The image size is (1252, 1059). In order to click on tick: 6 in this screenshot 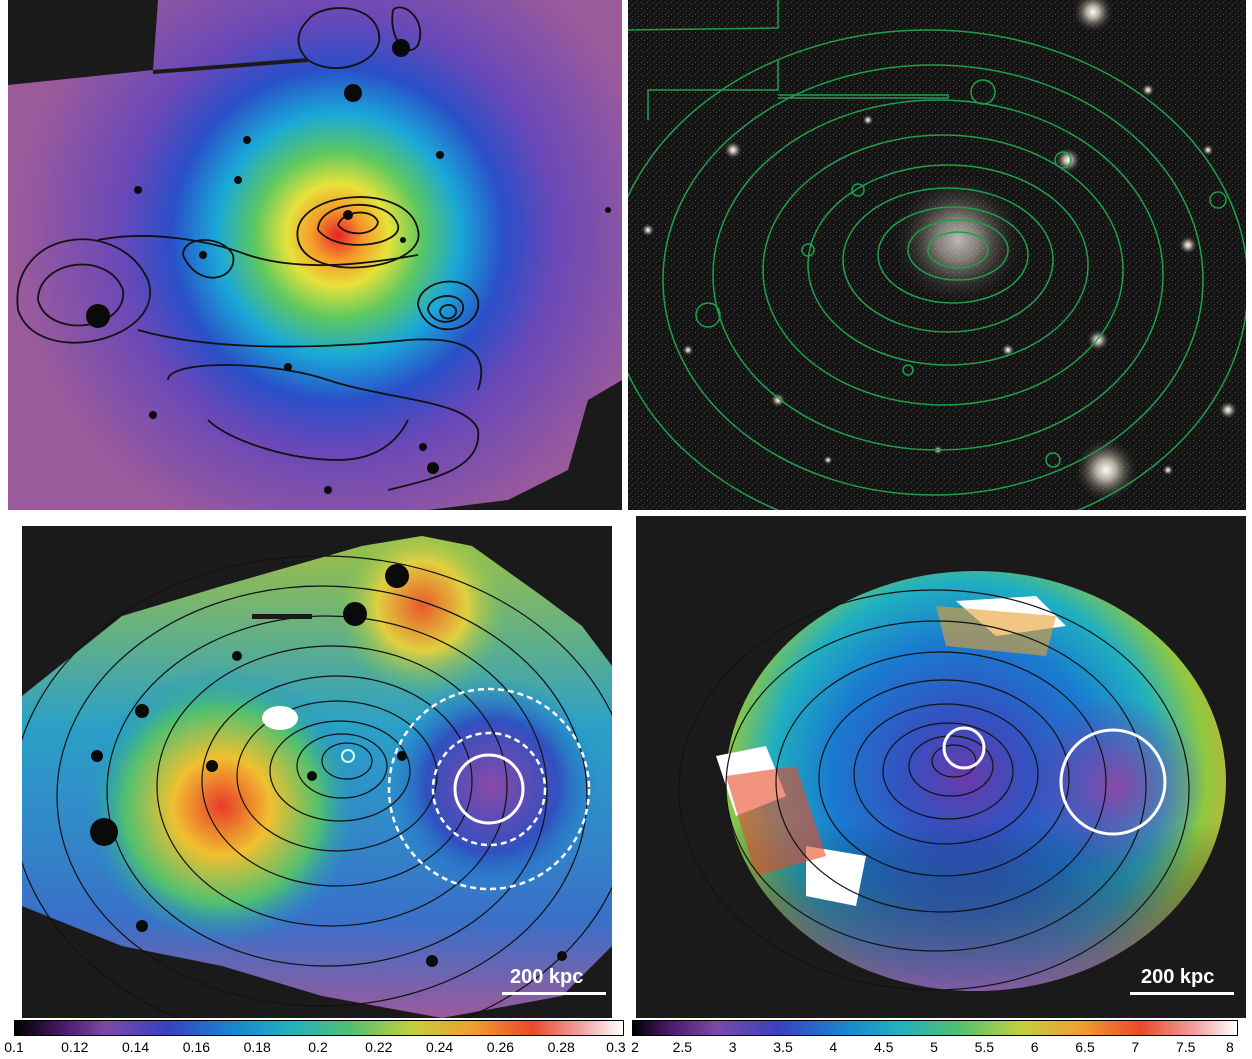, I will do `click(1034, 1047)`.